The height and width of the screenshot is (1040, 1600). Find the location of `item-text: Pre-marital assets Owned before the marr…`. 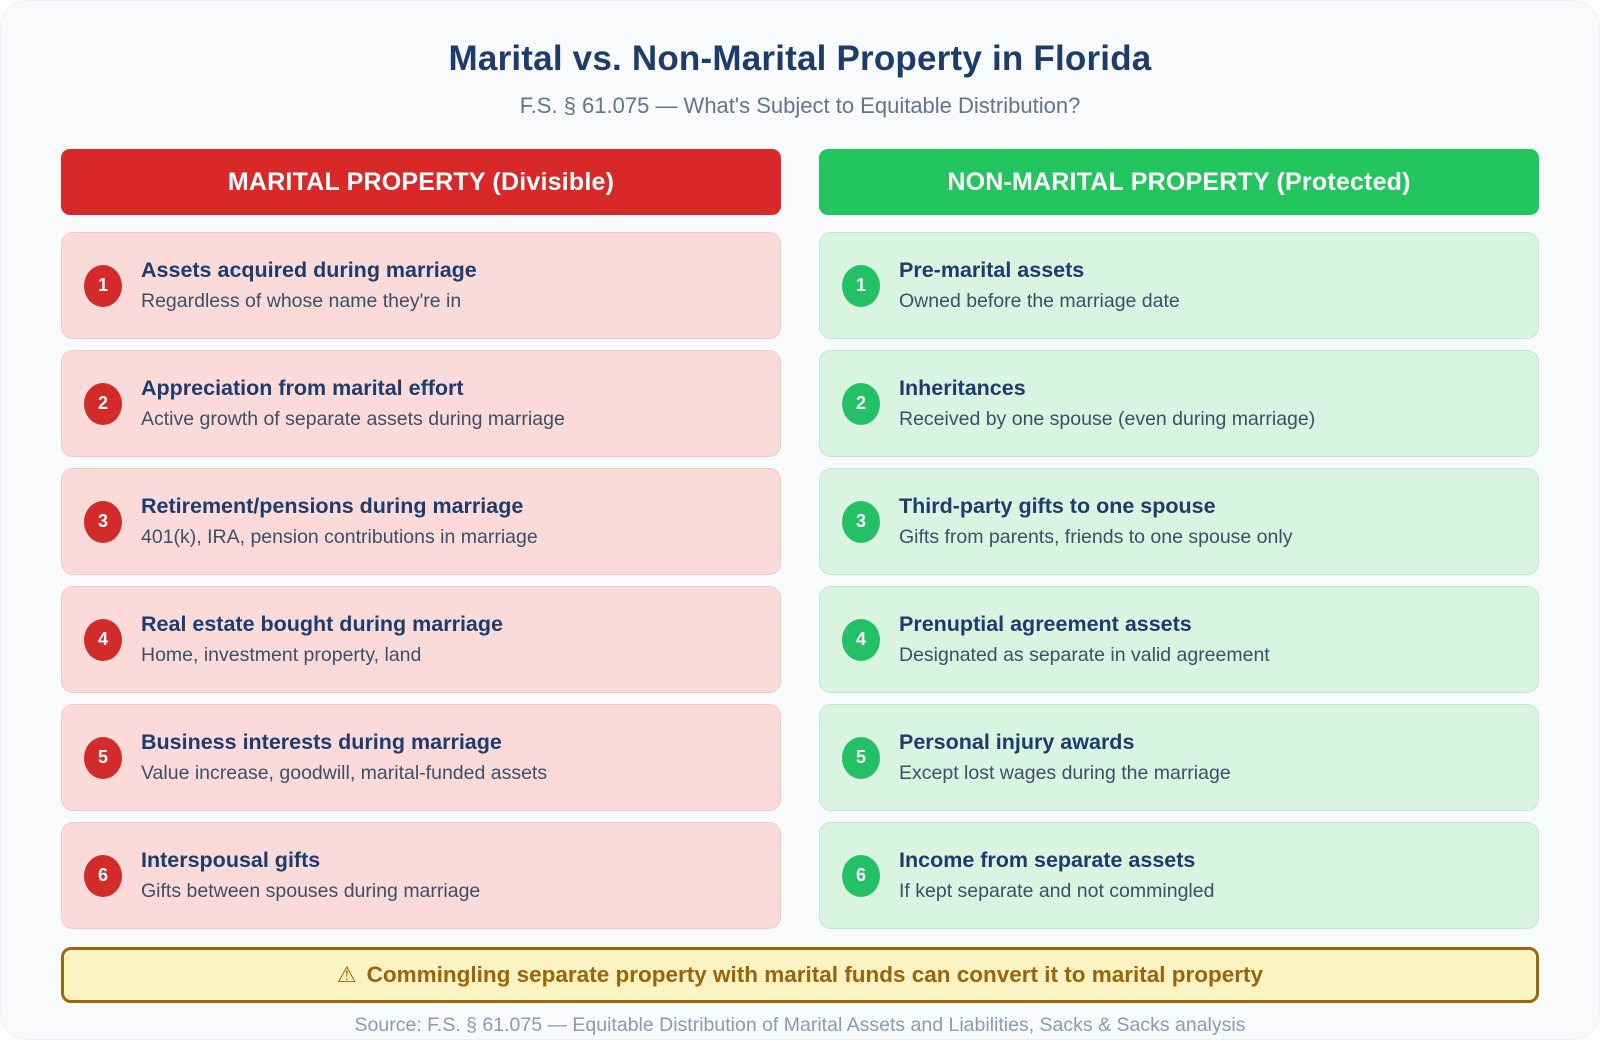

item-text: Pre-marital assets Owned before the marr… is located at coordinates (1039, 285).